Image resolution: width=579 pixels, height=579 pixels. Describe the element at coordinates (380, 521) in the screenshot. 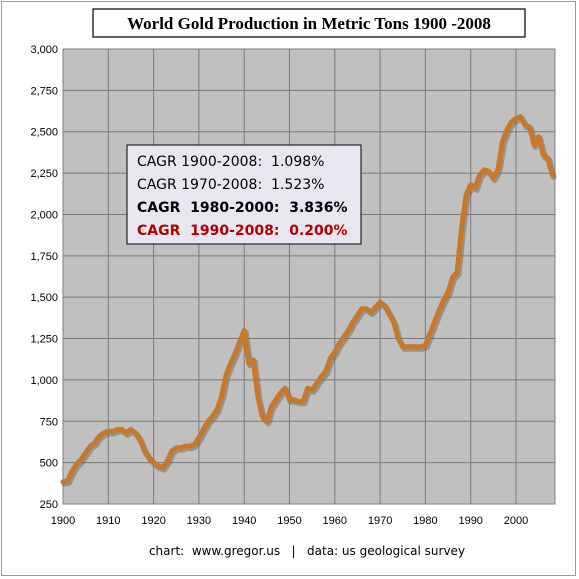

I see `x-tick-label: 1970` at that location.